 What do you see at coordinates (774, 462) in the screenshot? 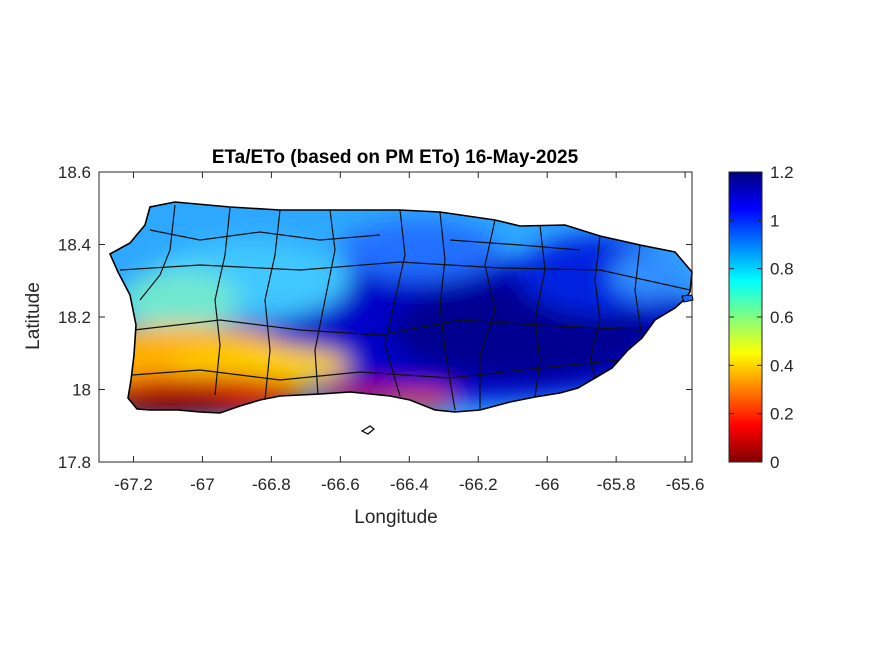
I see `colorbar-tick-label: 0` at bounding box center [774, 462].